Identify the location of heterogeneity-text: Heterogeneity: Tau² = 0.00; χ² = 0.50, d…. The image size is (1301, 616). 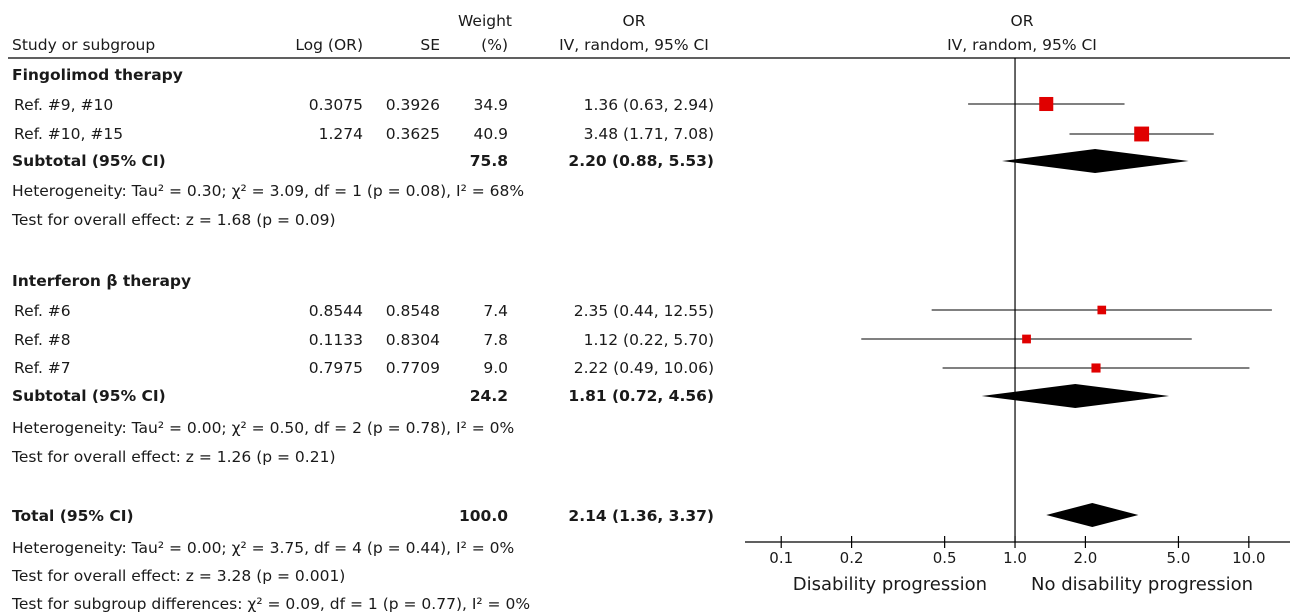
(263, 428).